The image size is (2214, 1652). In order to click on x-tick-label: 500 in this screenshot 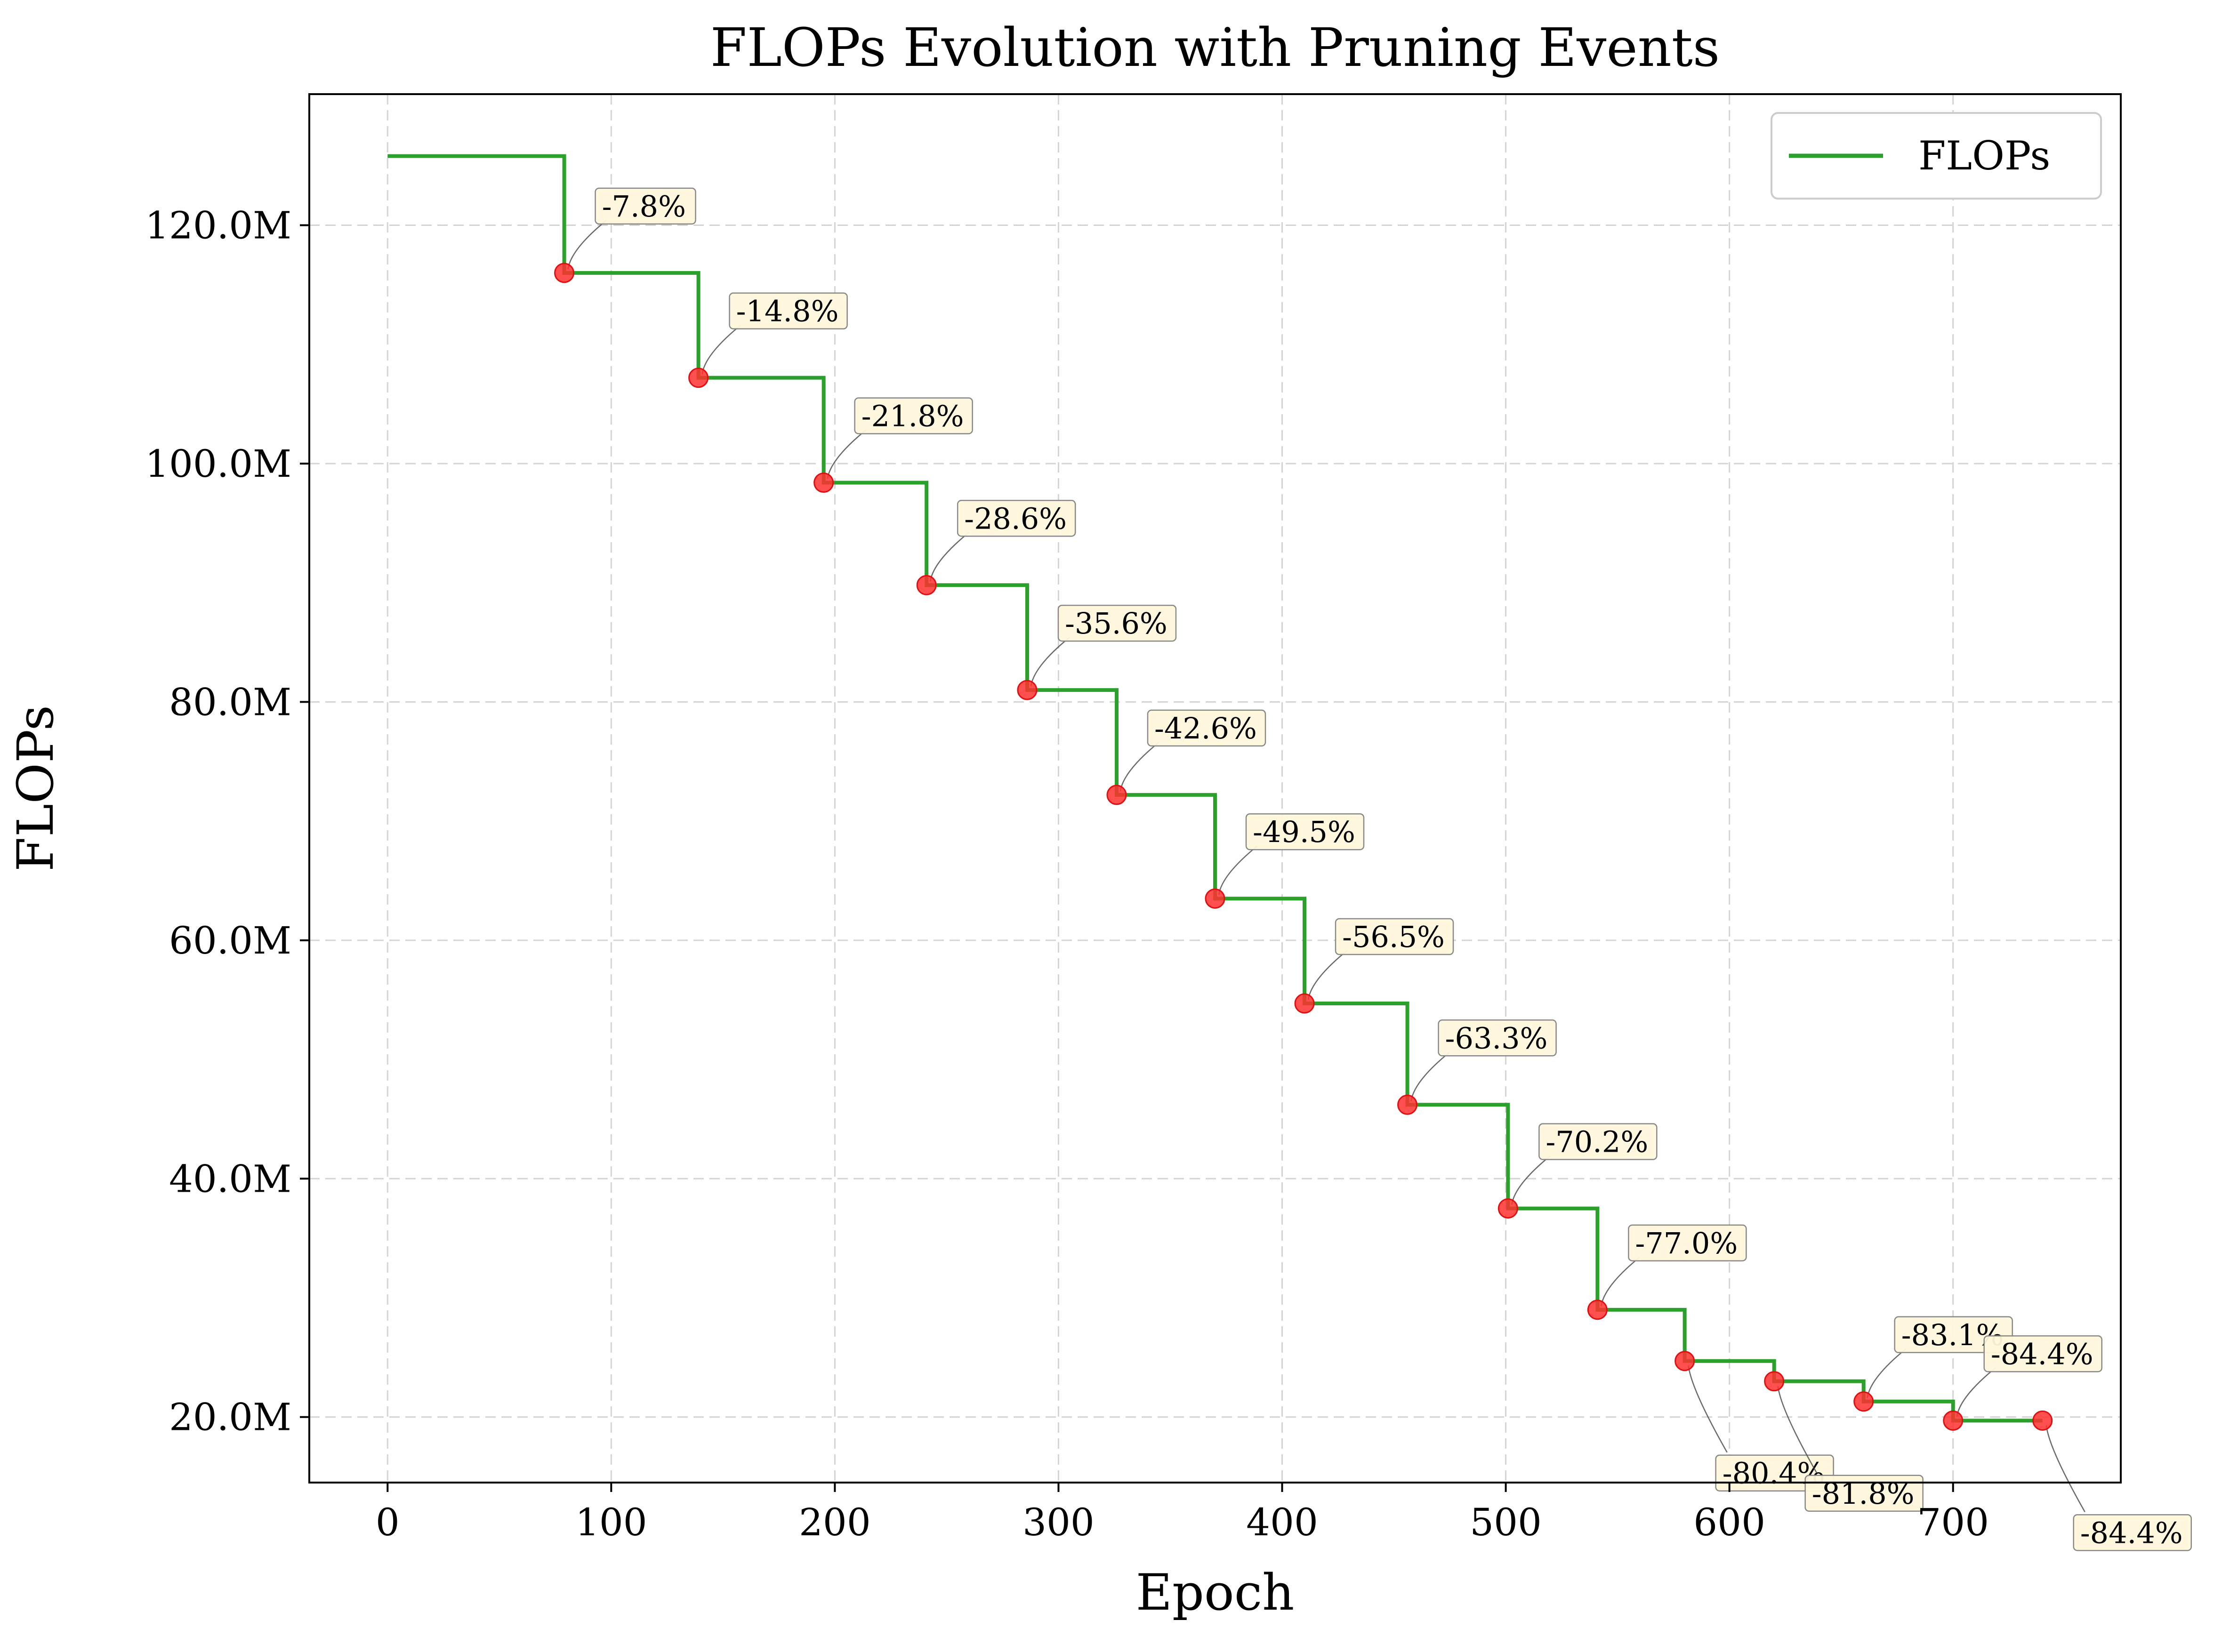, I will do `click(1506, 1522)`.